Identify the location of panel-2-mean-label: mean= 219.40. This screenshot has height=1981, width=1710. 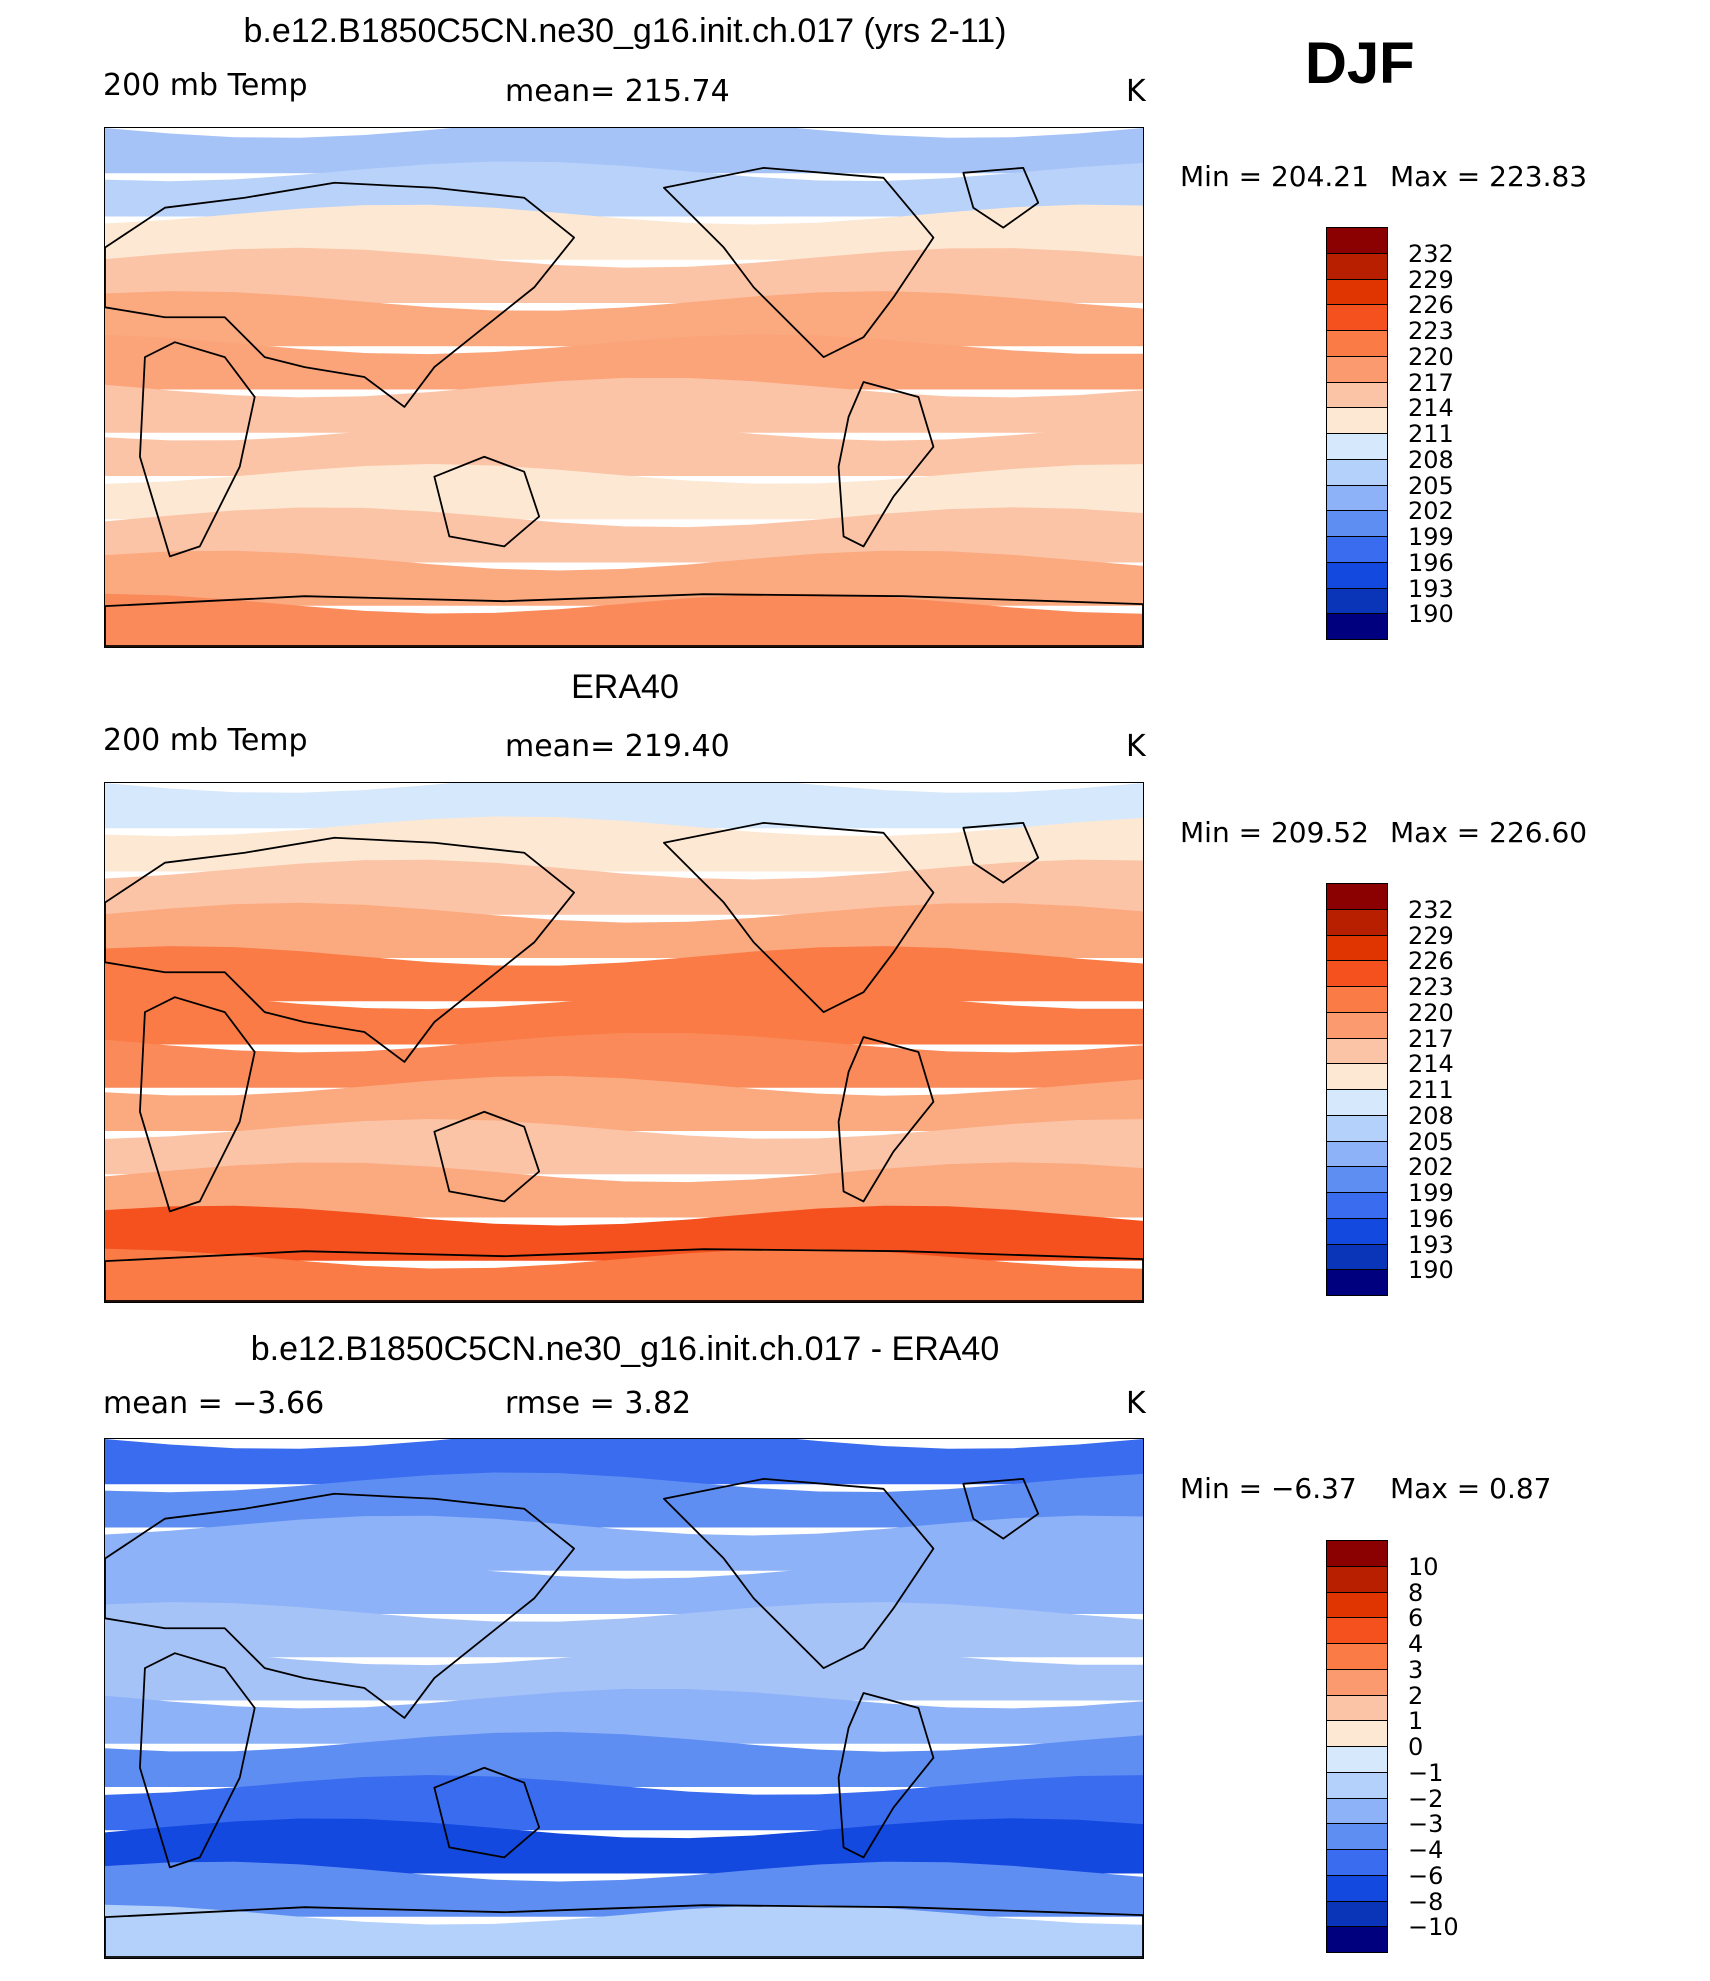
(617, 746).